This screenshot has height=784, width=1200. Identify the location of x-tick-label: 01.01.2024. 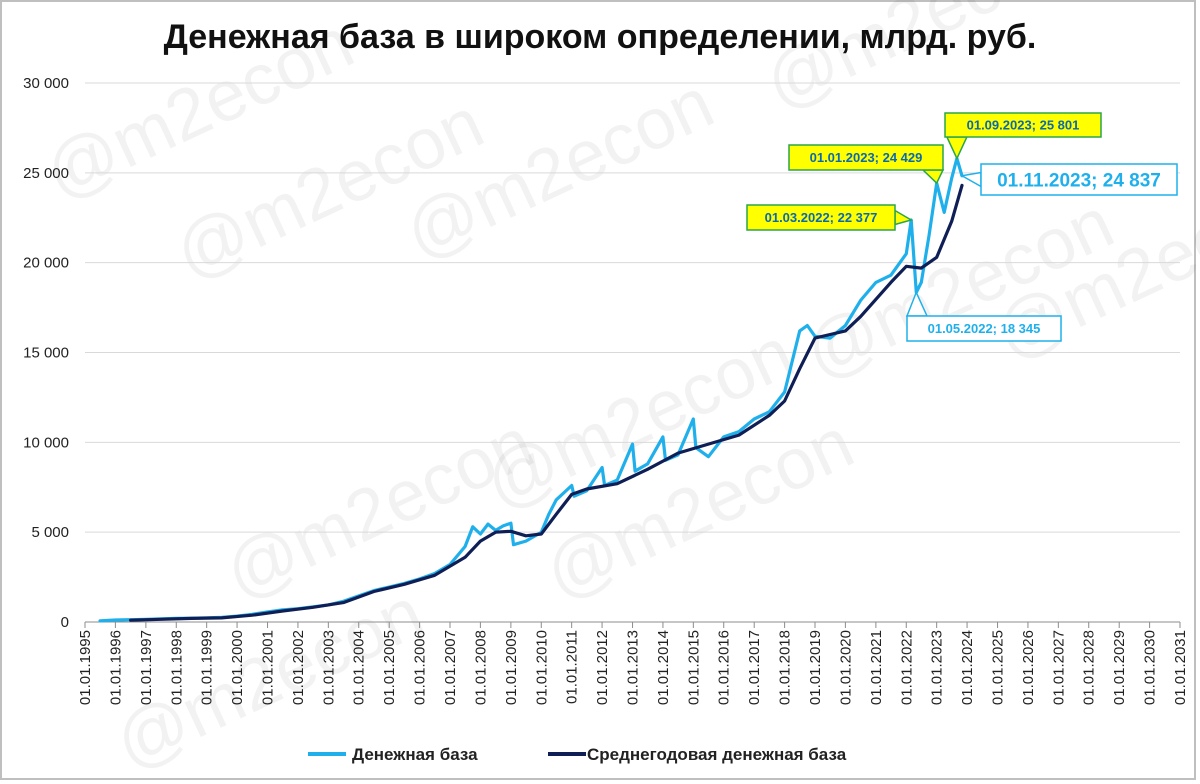
(967, 667).